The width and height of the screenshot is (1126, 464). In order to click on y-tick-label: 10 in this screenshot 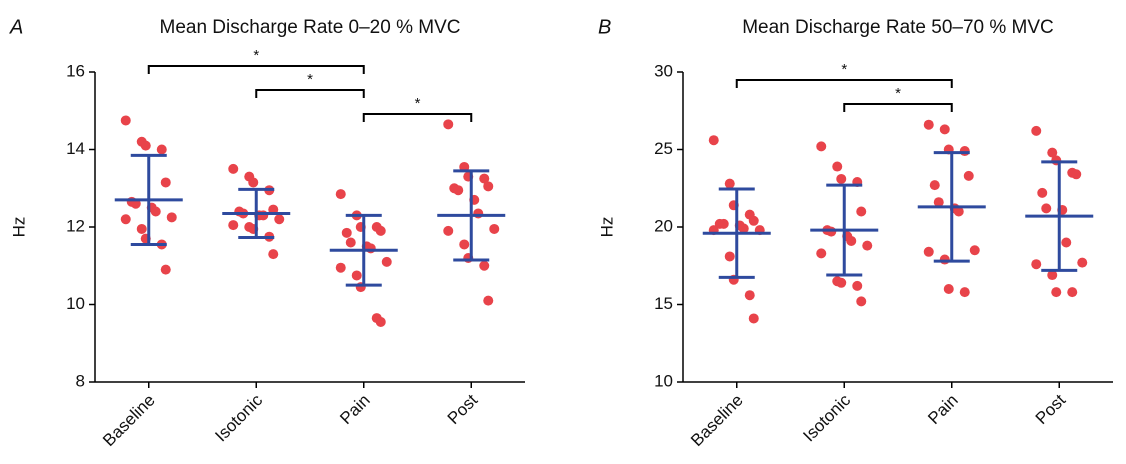, I will do `click(663, 380)`.